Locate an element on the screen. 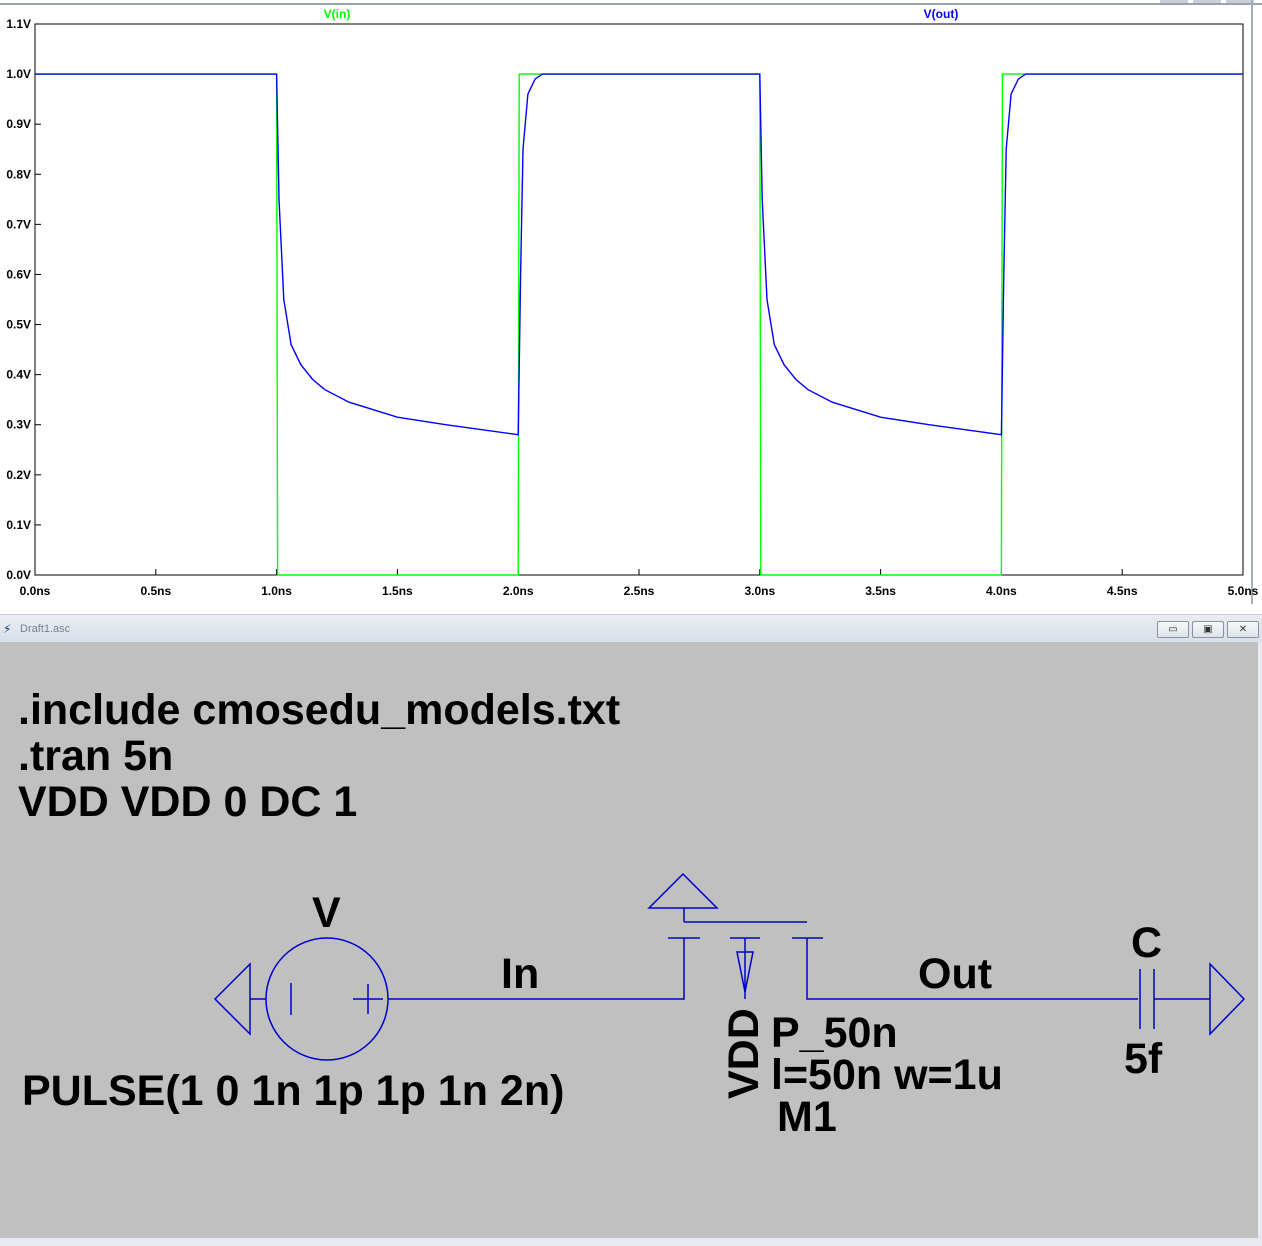 This screenshot has height=1246, width=1262. mos-bulk-arrow is located at coordinates (745, 972).